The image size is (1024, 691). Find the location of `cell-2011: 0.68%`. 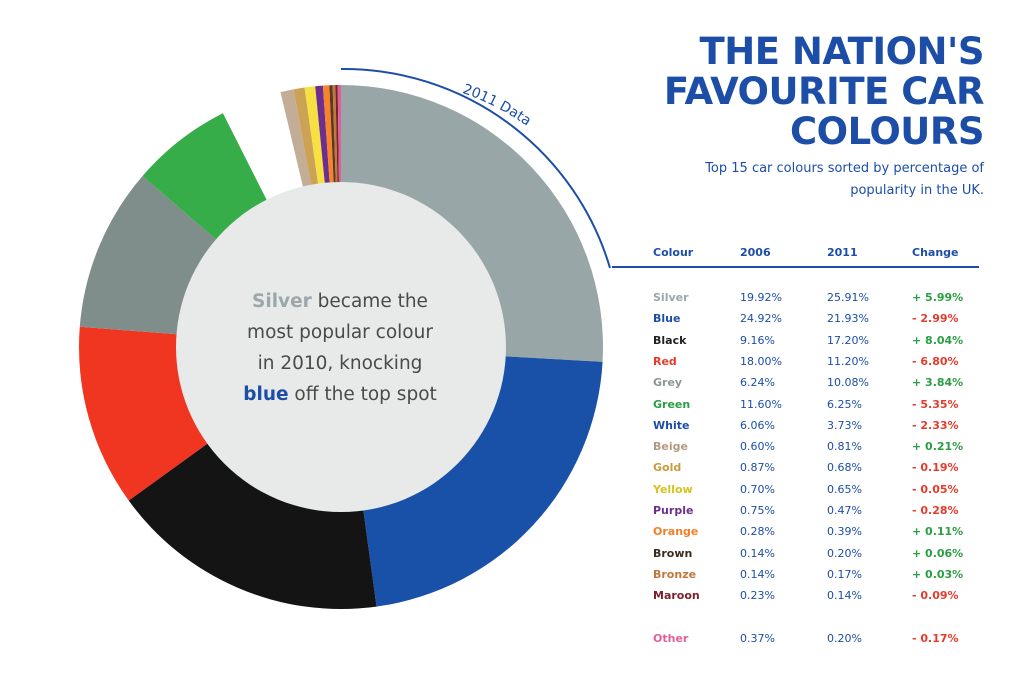

cell-2011: 0.68% is located at coordinates (844, 468).